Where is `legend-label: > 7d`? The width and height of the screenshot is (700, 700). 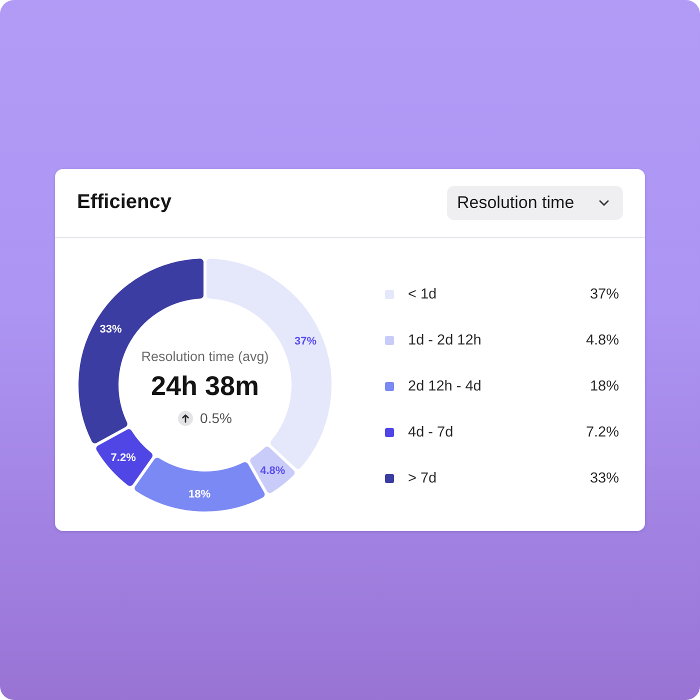 legend-label: > 7d is located at coordinates (422, 478).